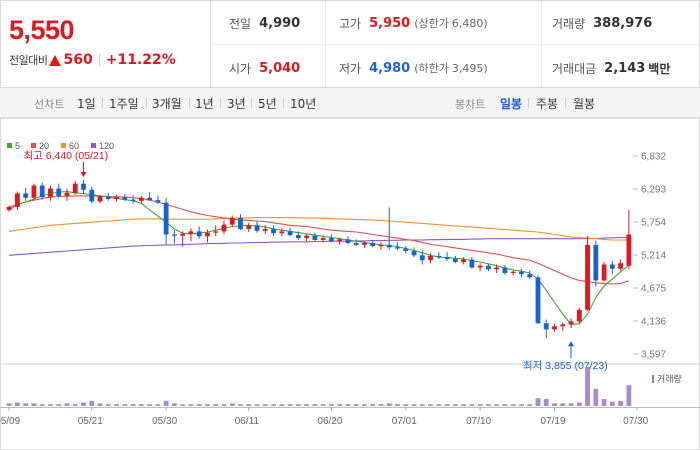 The height and width of the screenshot is (450, 700). What do you see at coordinates (574, 68) in the screenshot?
I see `amount-label: 거래대금` at bounding box center [574, 68].